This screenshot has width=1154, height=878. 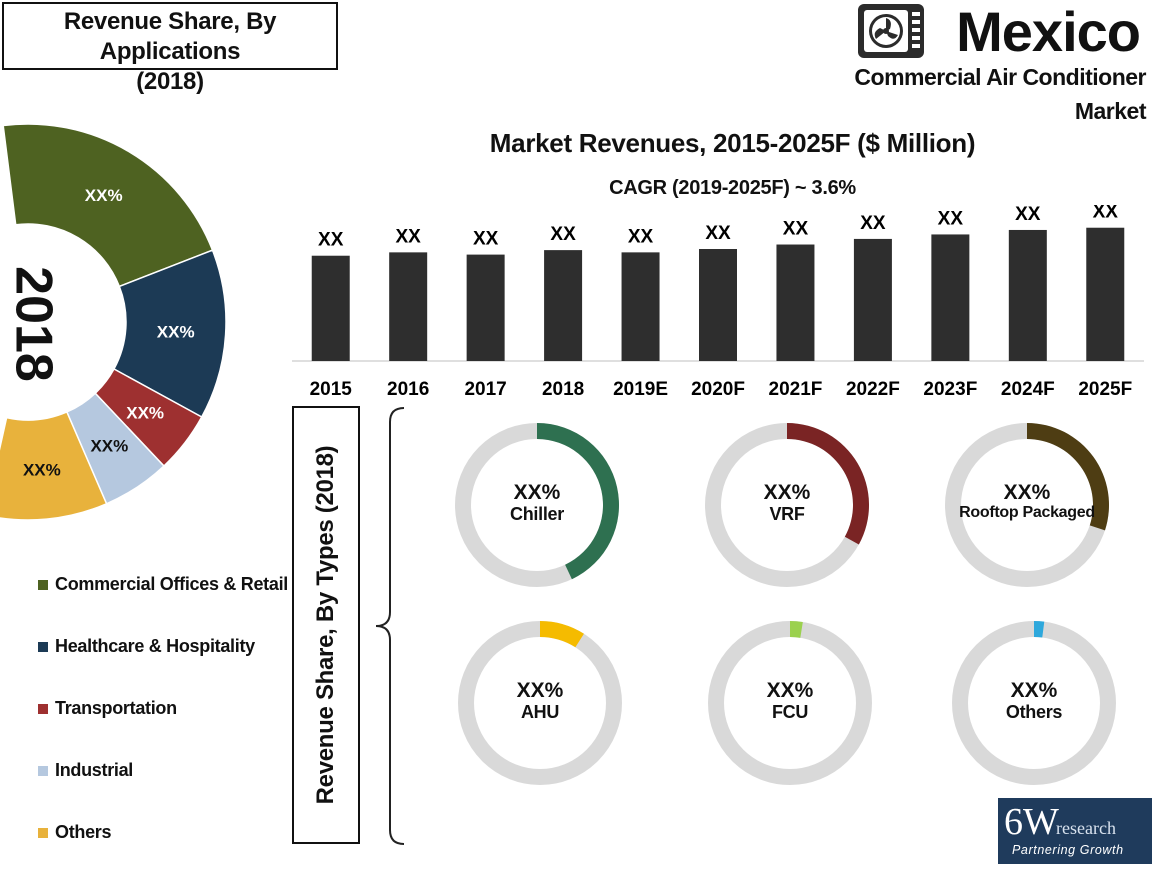 I want to click on bar-2022F, so click(x=872, y=299).